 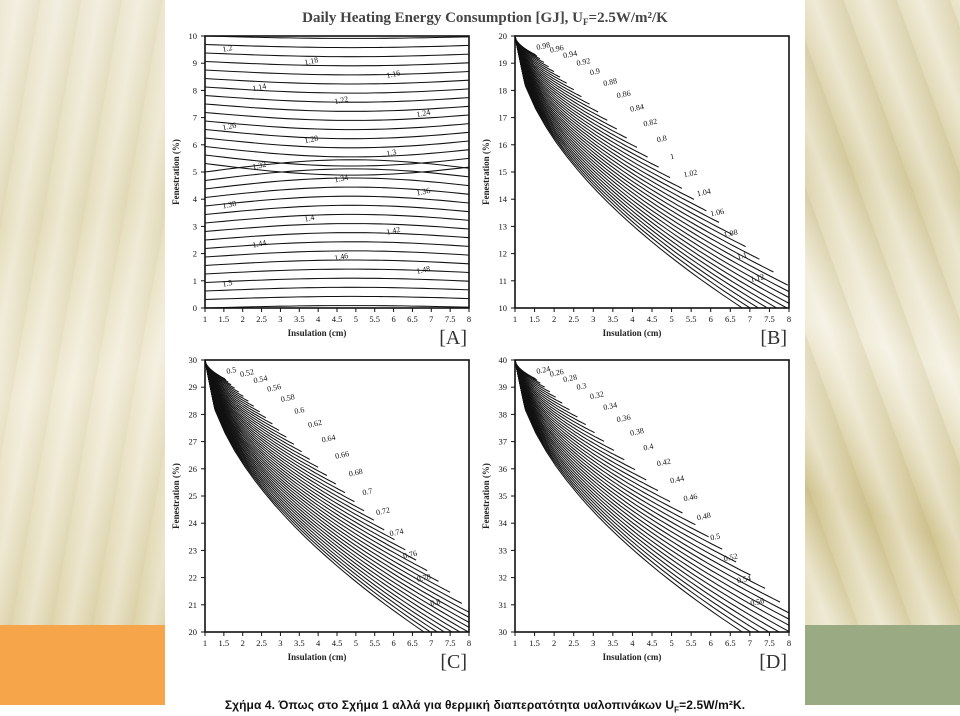 What do you see at coordinates (453, 338) in the screenshot?
I see `panel-letter-label: [A]` at bounding box center [453, 338].